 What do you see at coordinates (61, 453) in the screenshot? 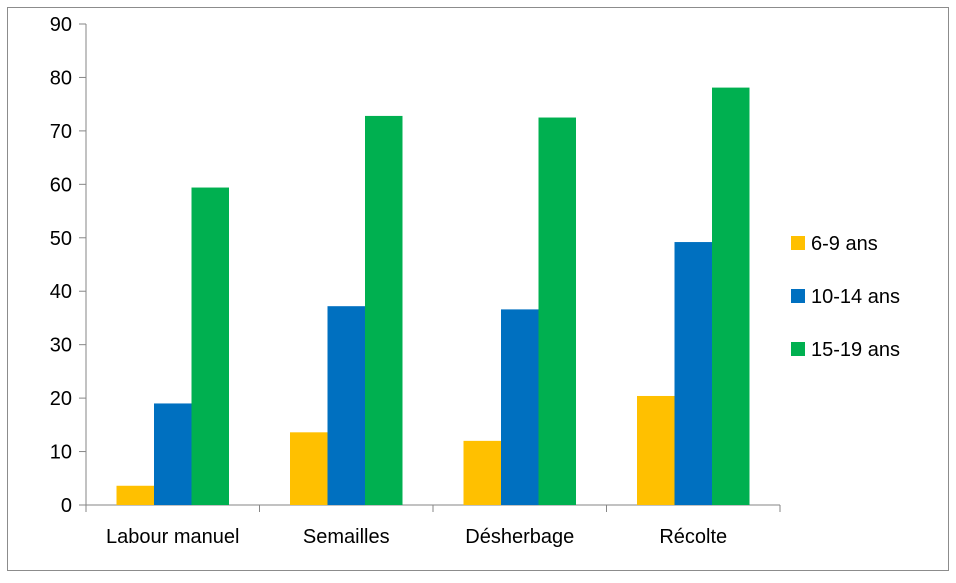
I see `y-tick-label: 10` at bounding box center [61, 453].